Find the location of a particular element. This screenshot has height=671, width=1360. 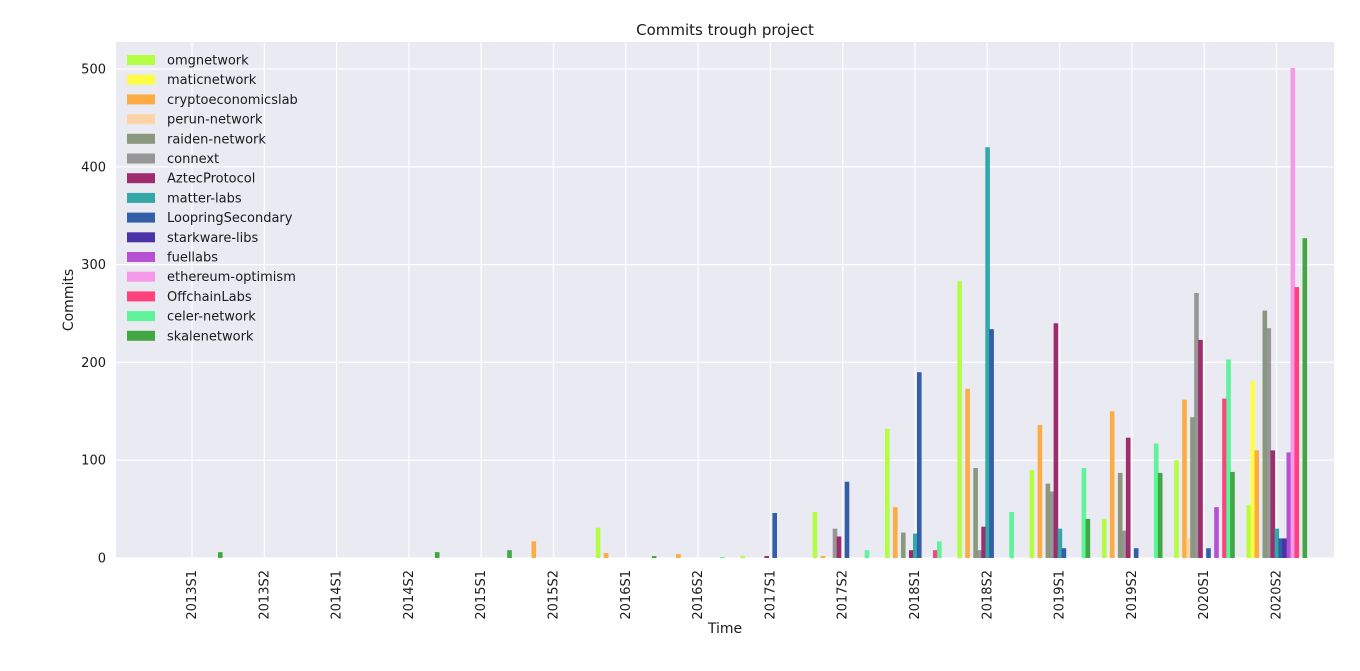

x-tick-label: 2017S2 is located at coordinates (843, 595).